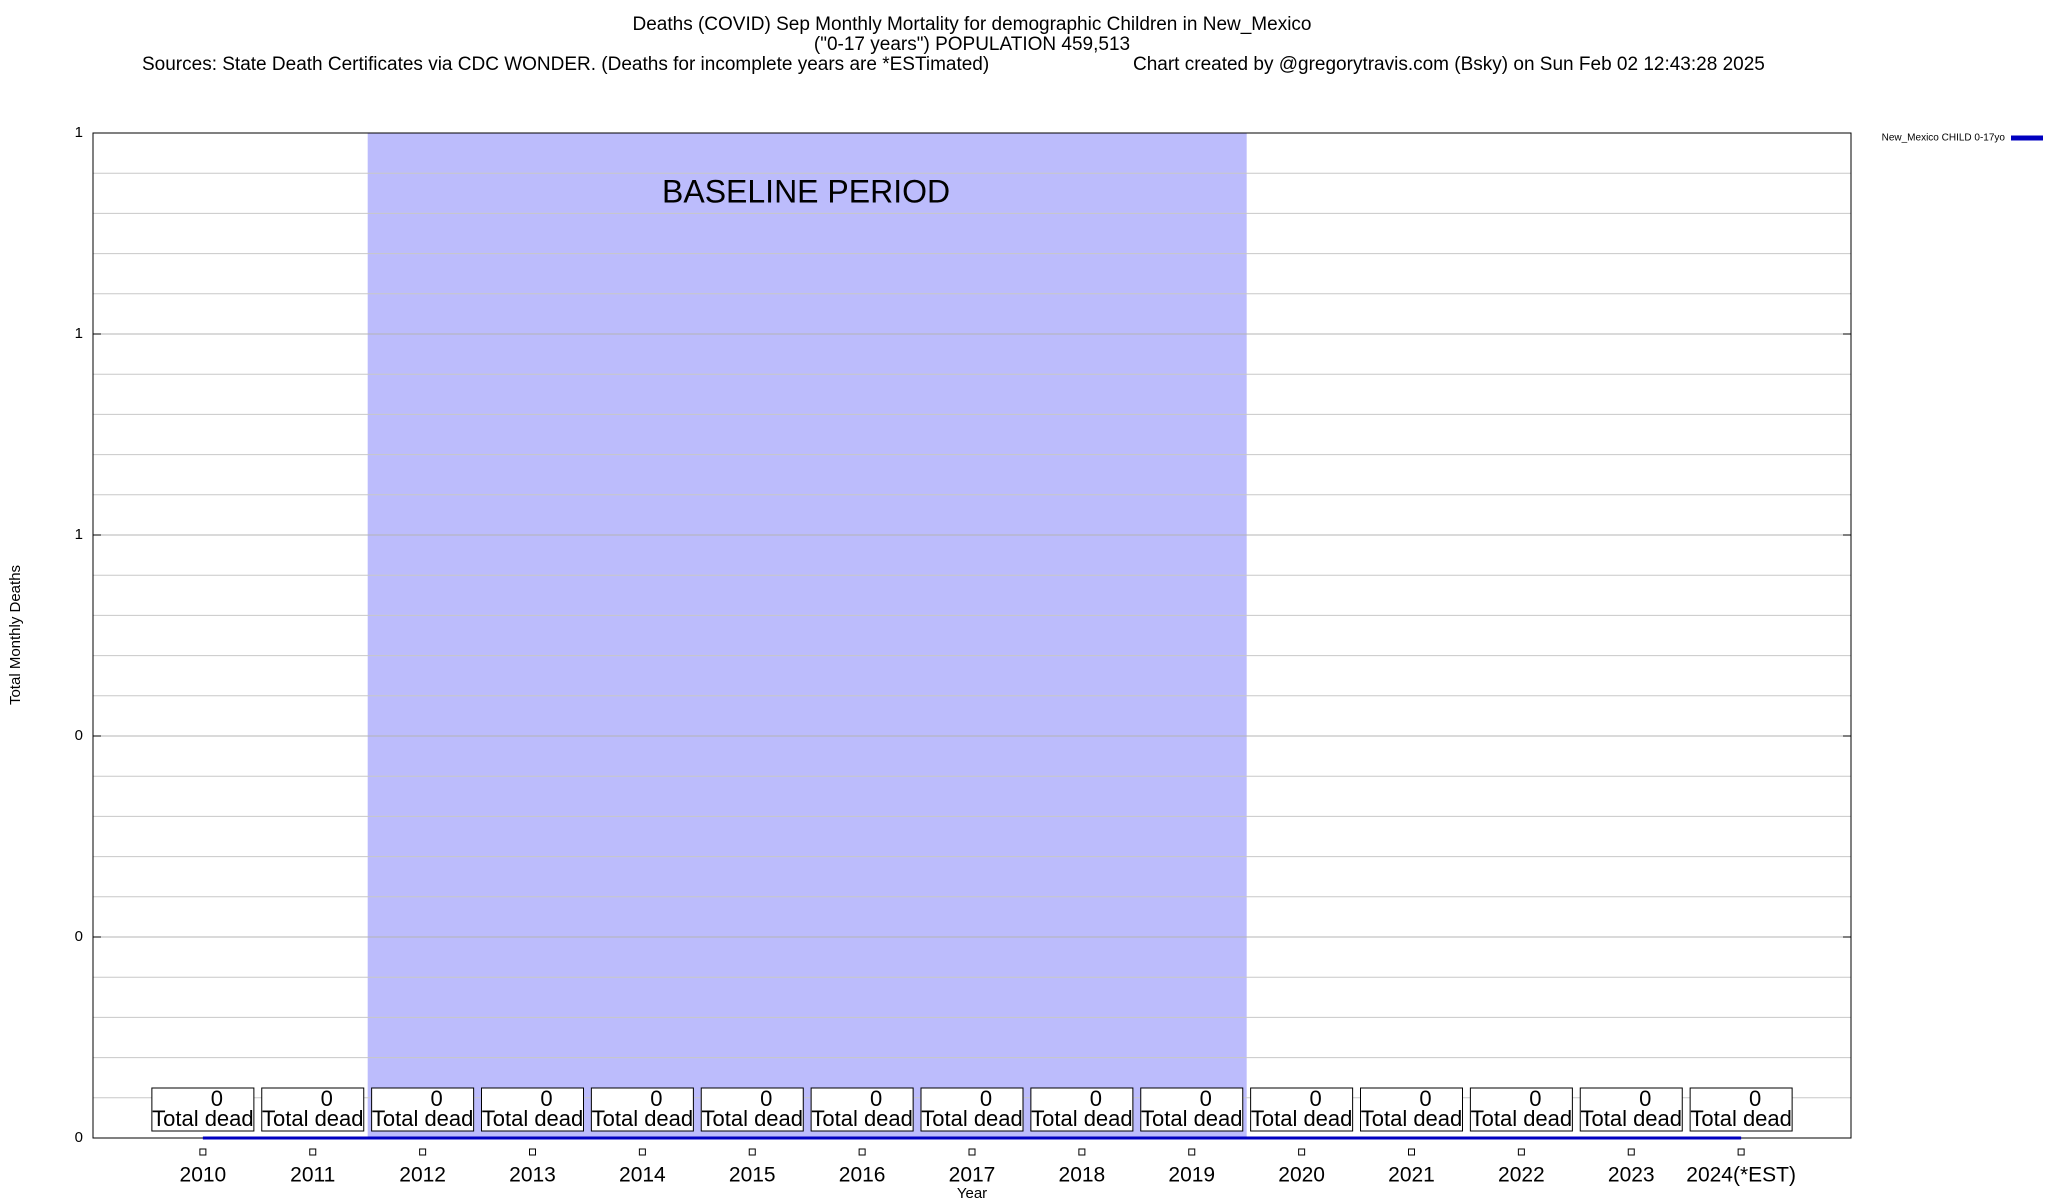 The height and width of the screenshot is (1200, 2048). Describe the element at coordinates (642, 1175) in the screenshot. I see `x-tick-label: 2014` at that location.